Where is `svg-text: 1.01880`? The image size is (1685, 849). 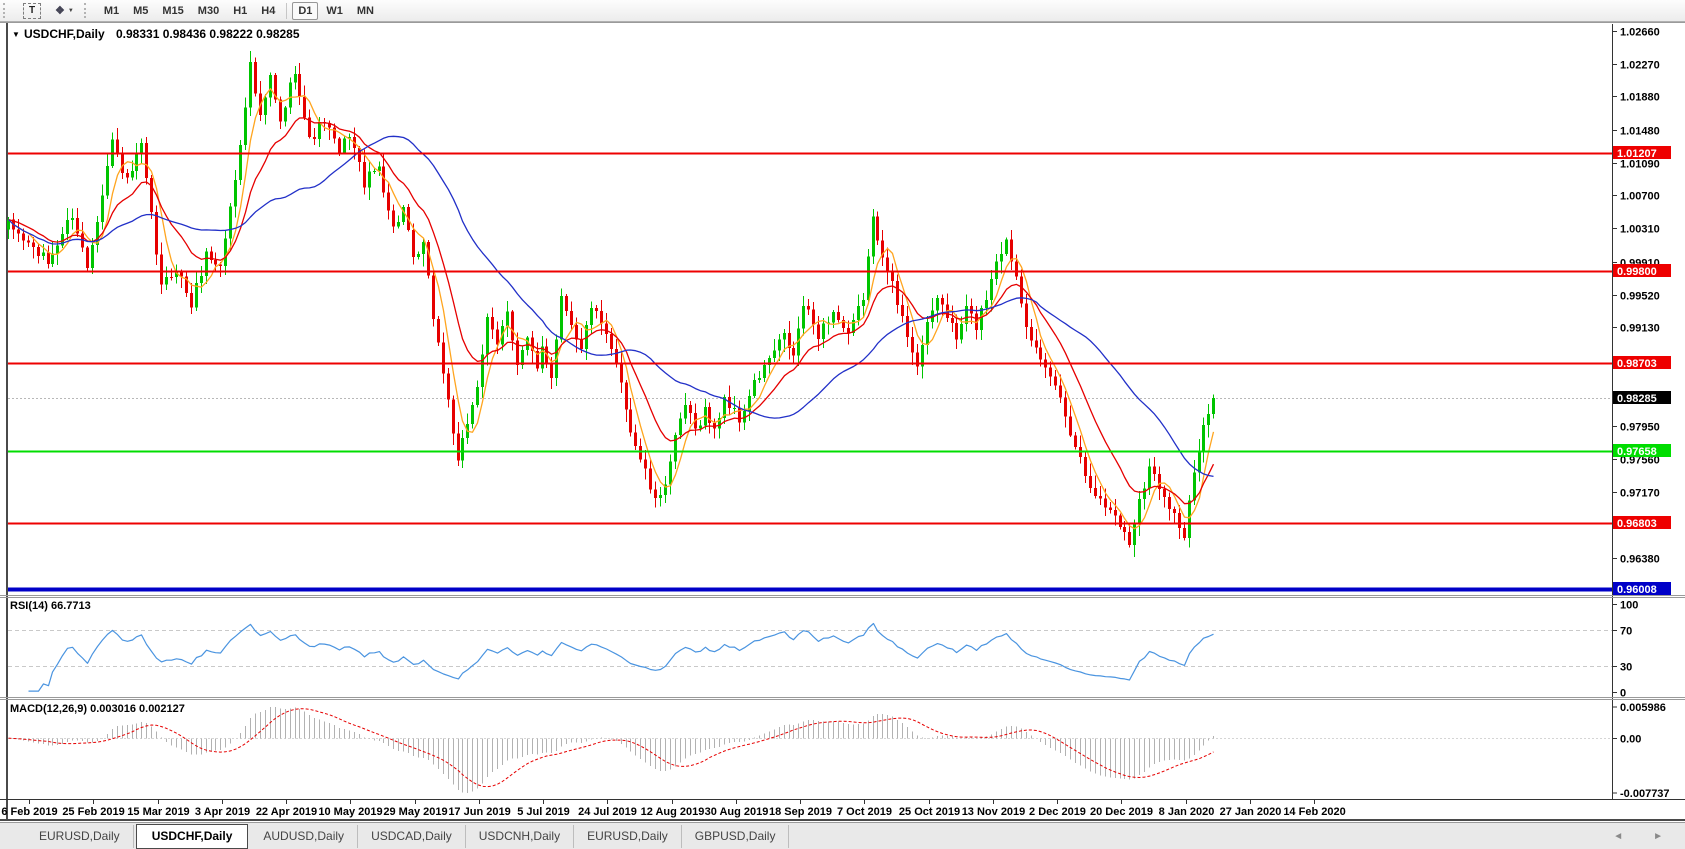
svg-text: 1.01880 is located at coordinates (1640, 98).